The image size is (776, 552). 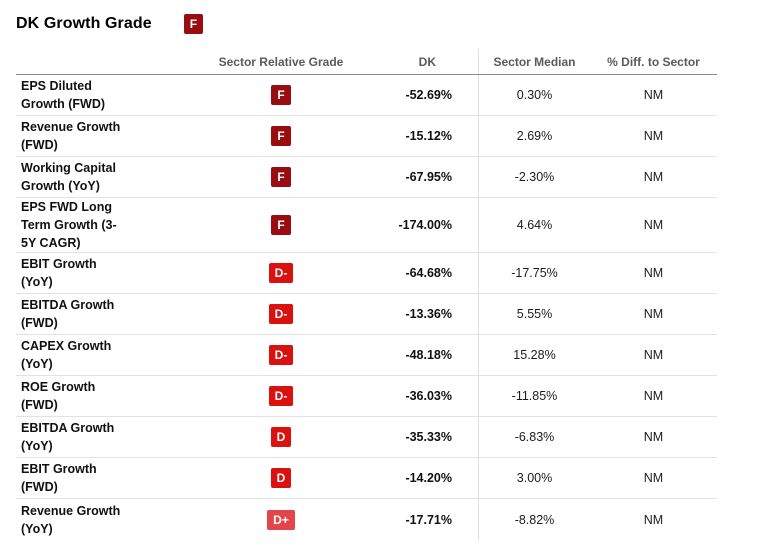 What do you see at coordinates (653, 61) in the screenshot?
I see `column-header-diff-to-sector: % Diff. to Sector` at bounding box center [653, 61].